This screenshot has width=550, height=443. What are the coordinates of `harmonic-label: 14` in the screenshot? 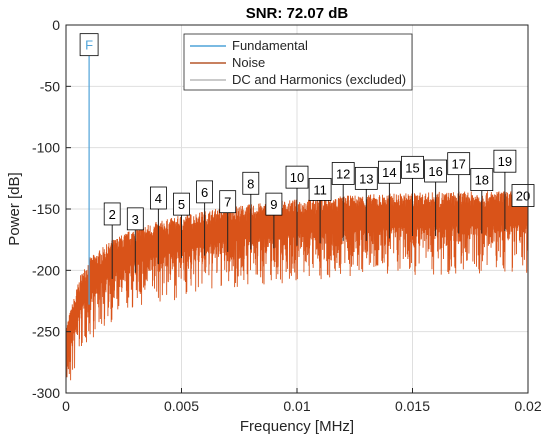 It's located at (389, 172).